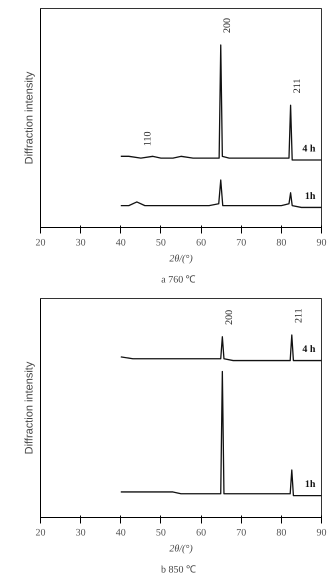  I want to click on text: b 850 ℃, so click(178, 570).